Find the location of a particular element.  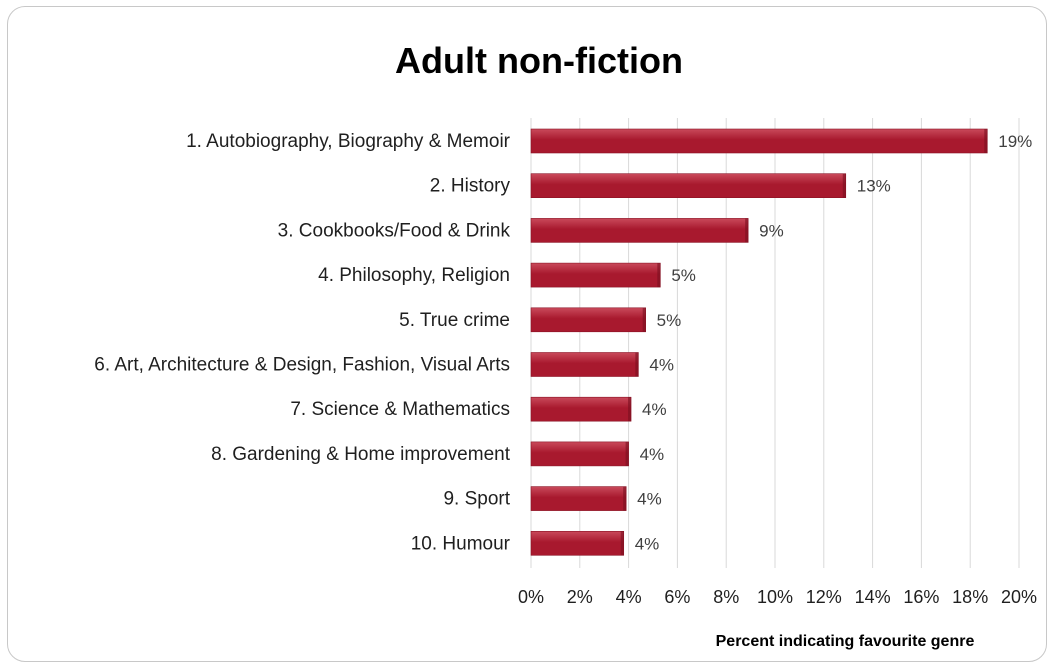

category-label: 5. True crime is located at coordinates (454, 320).